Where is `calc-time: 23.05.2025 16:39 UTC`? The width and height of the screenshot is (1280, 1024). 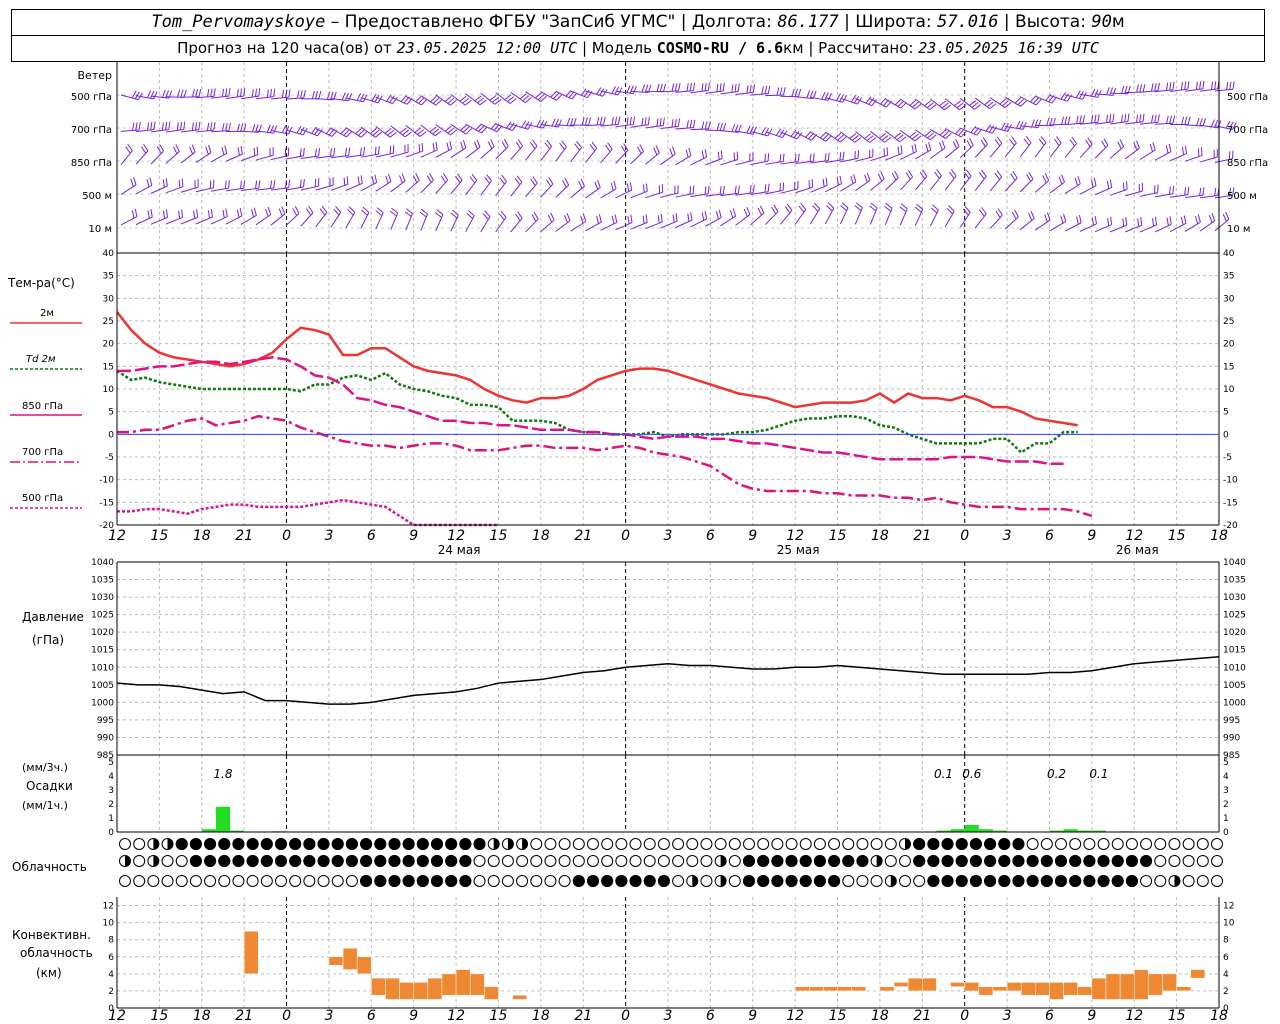
calc-time: 23.05.2025 16:39 UTC is located at coordinates (1008, 48).